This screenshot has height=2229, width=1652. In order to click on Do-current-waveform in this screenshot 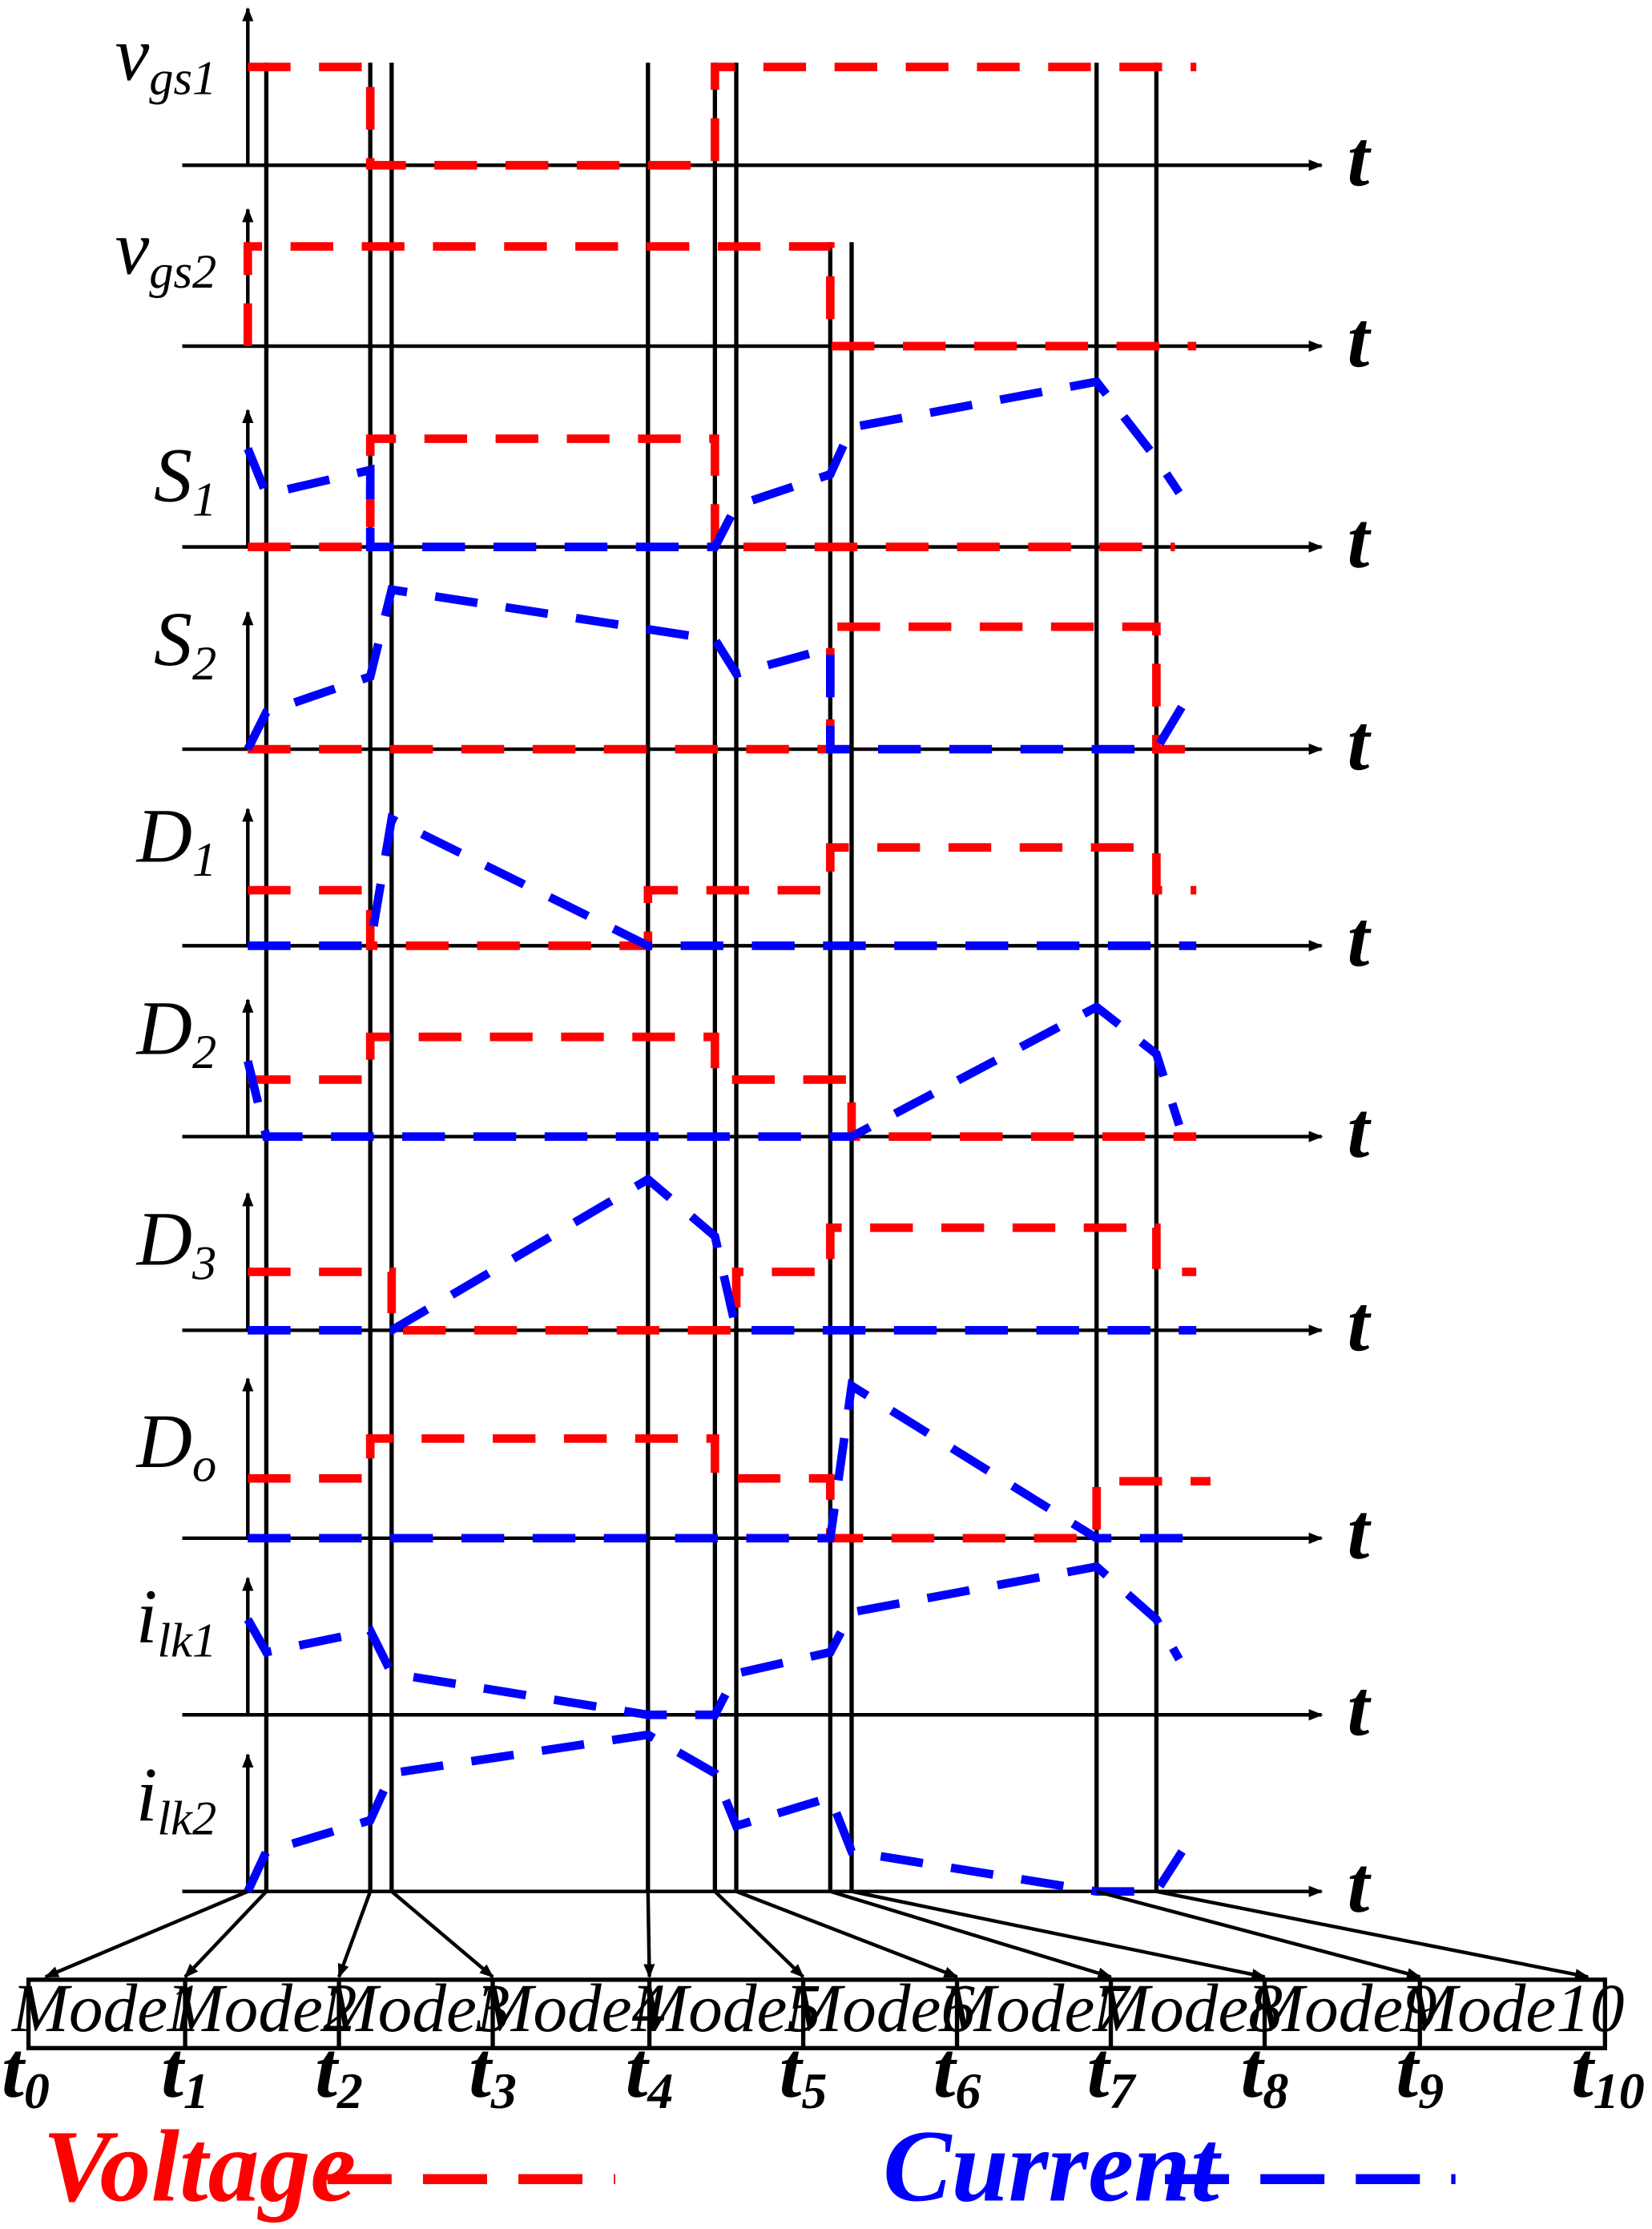, I will do `click(722, 1460)`.